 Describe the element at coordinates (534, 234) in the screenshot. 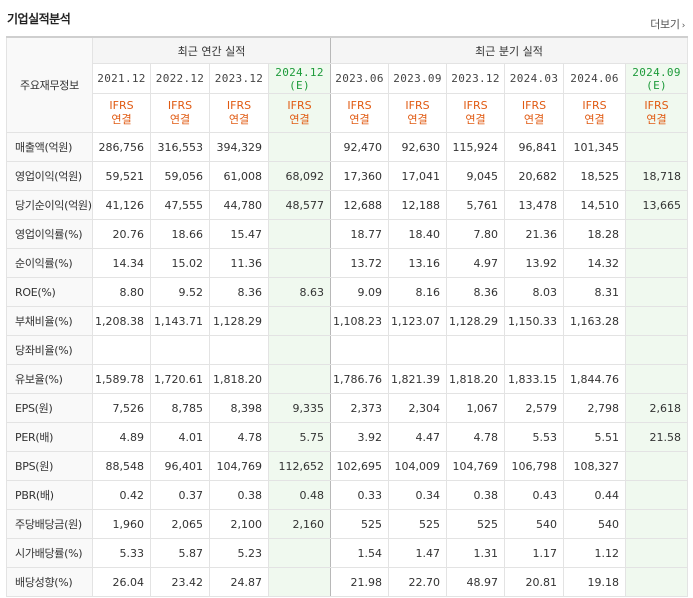

I see `table-cell: 21.36` at that location.